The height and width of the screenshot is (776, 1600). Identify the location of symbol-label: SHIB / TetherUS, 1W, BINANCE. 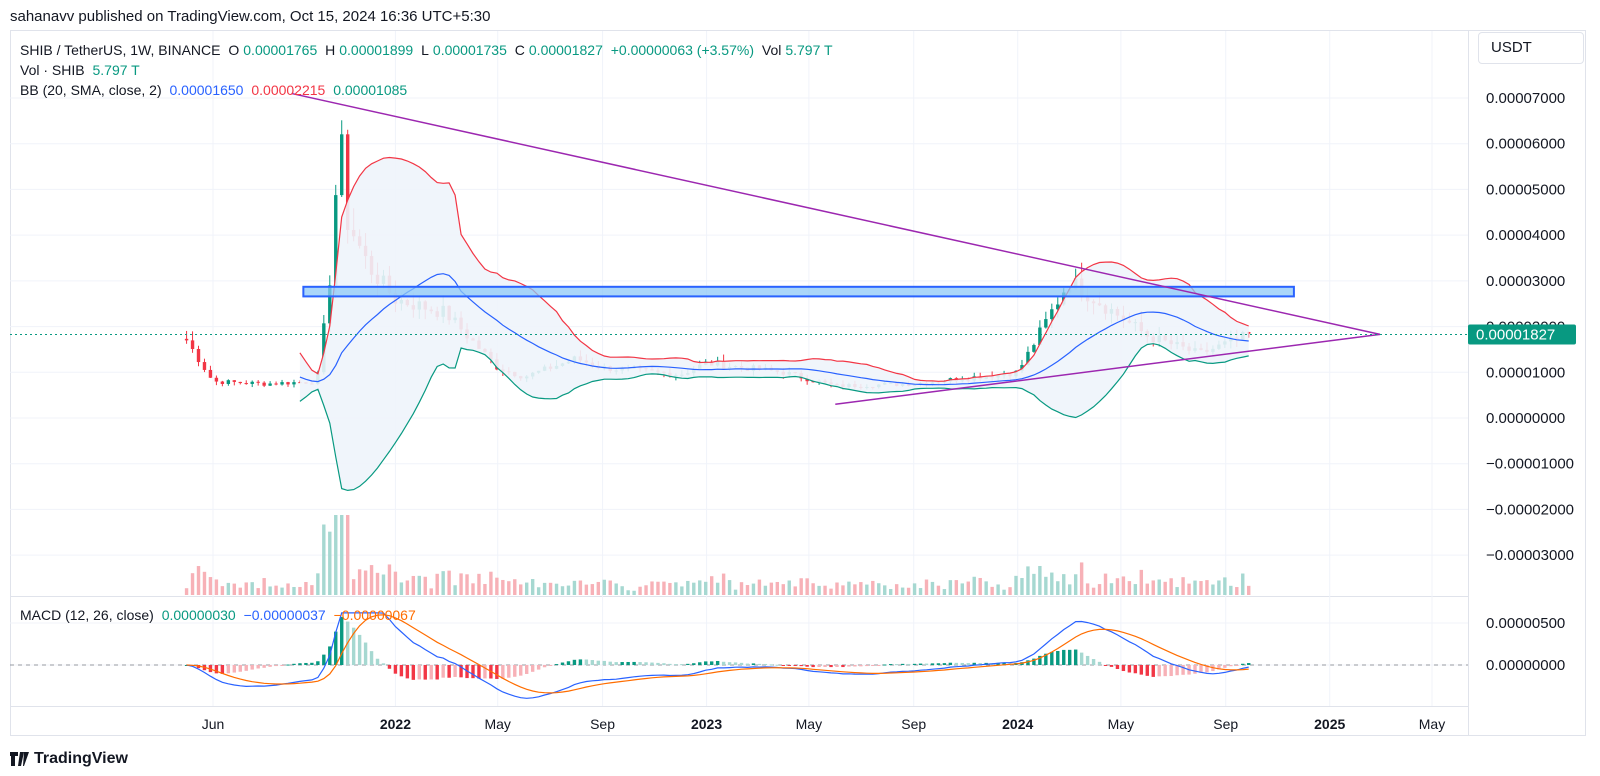
(120, 50).